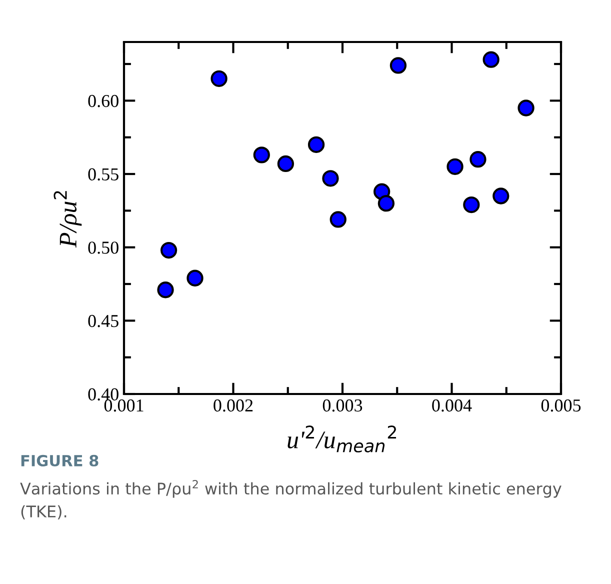 Image resolution: width=611 pixels, height=584 pixels. What do you see at coordinates (342, 439) in the screenshot?
I see `x-axis-title: u'$^{2}$/u$_{mean}$$^{2}$` at bounding box center [342, 439].